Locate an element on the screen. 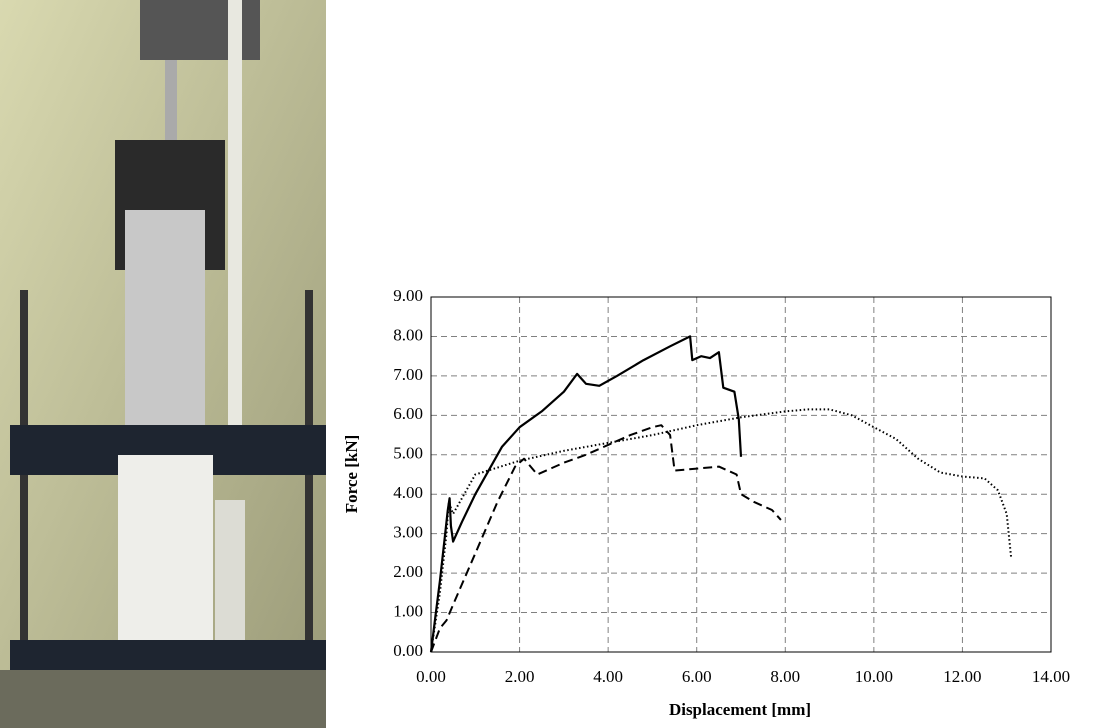 The image size is (1094, 728). floor is located at coordinates (163, 699).